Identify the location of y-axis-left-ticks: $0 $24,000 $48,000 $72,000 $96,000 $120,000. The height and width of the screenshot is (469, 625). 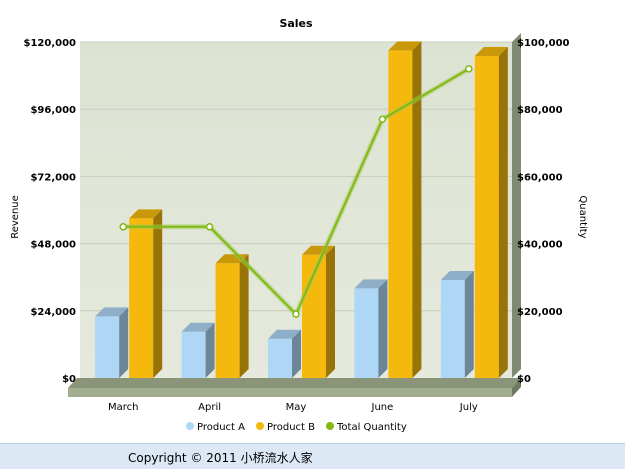
(49, 211).